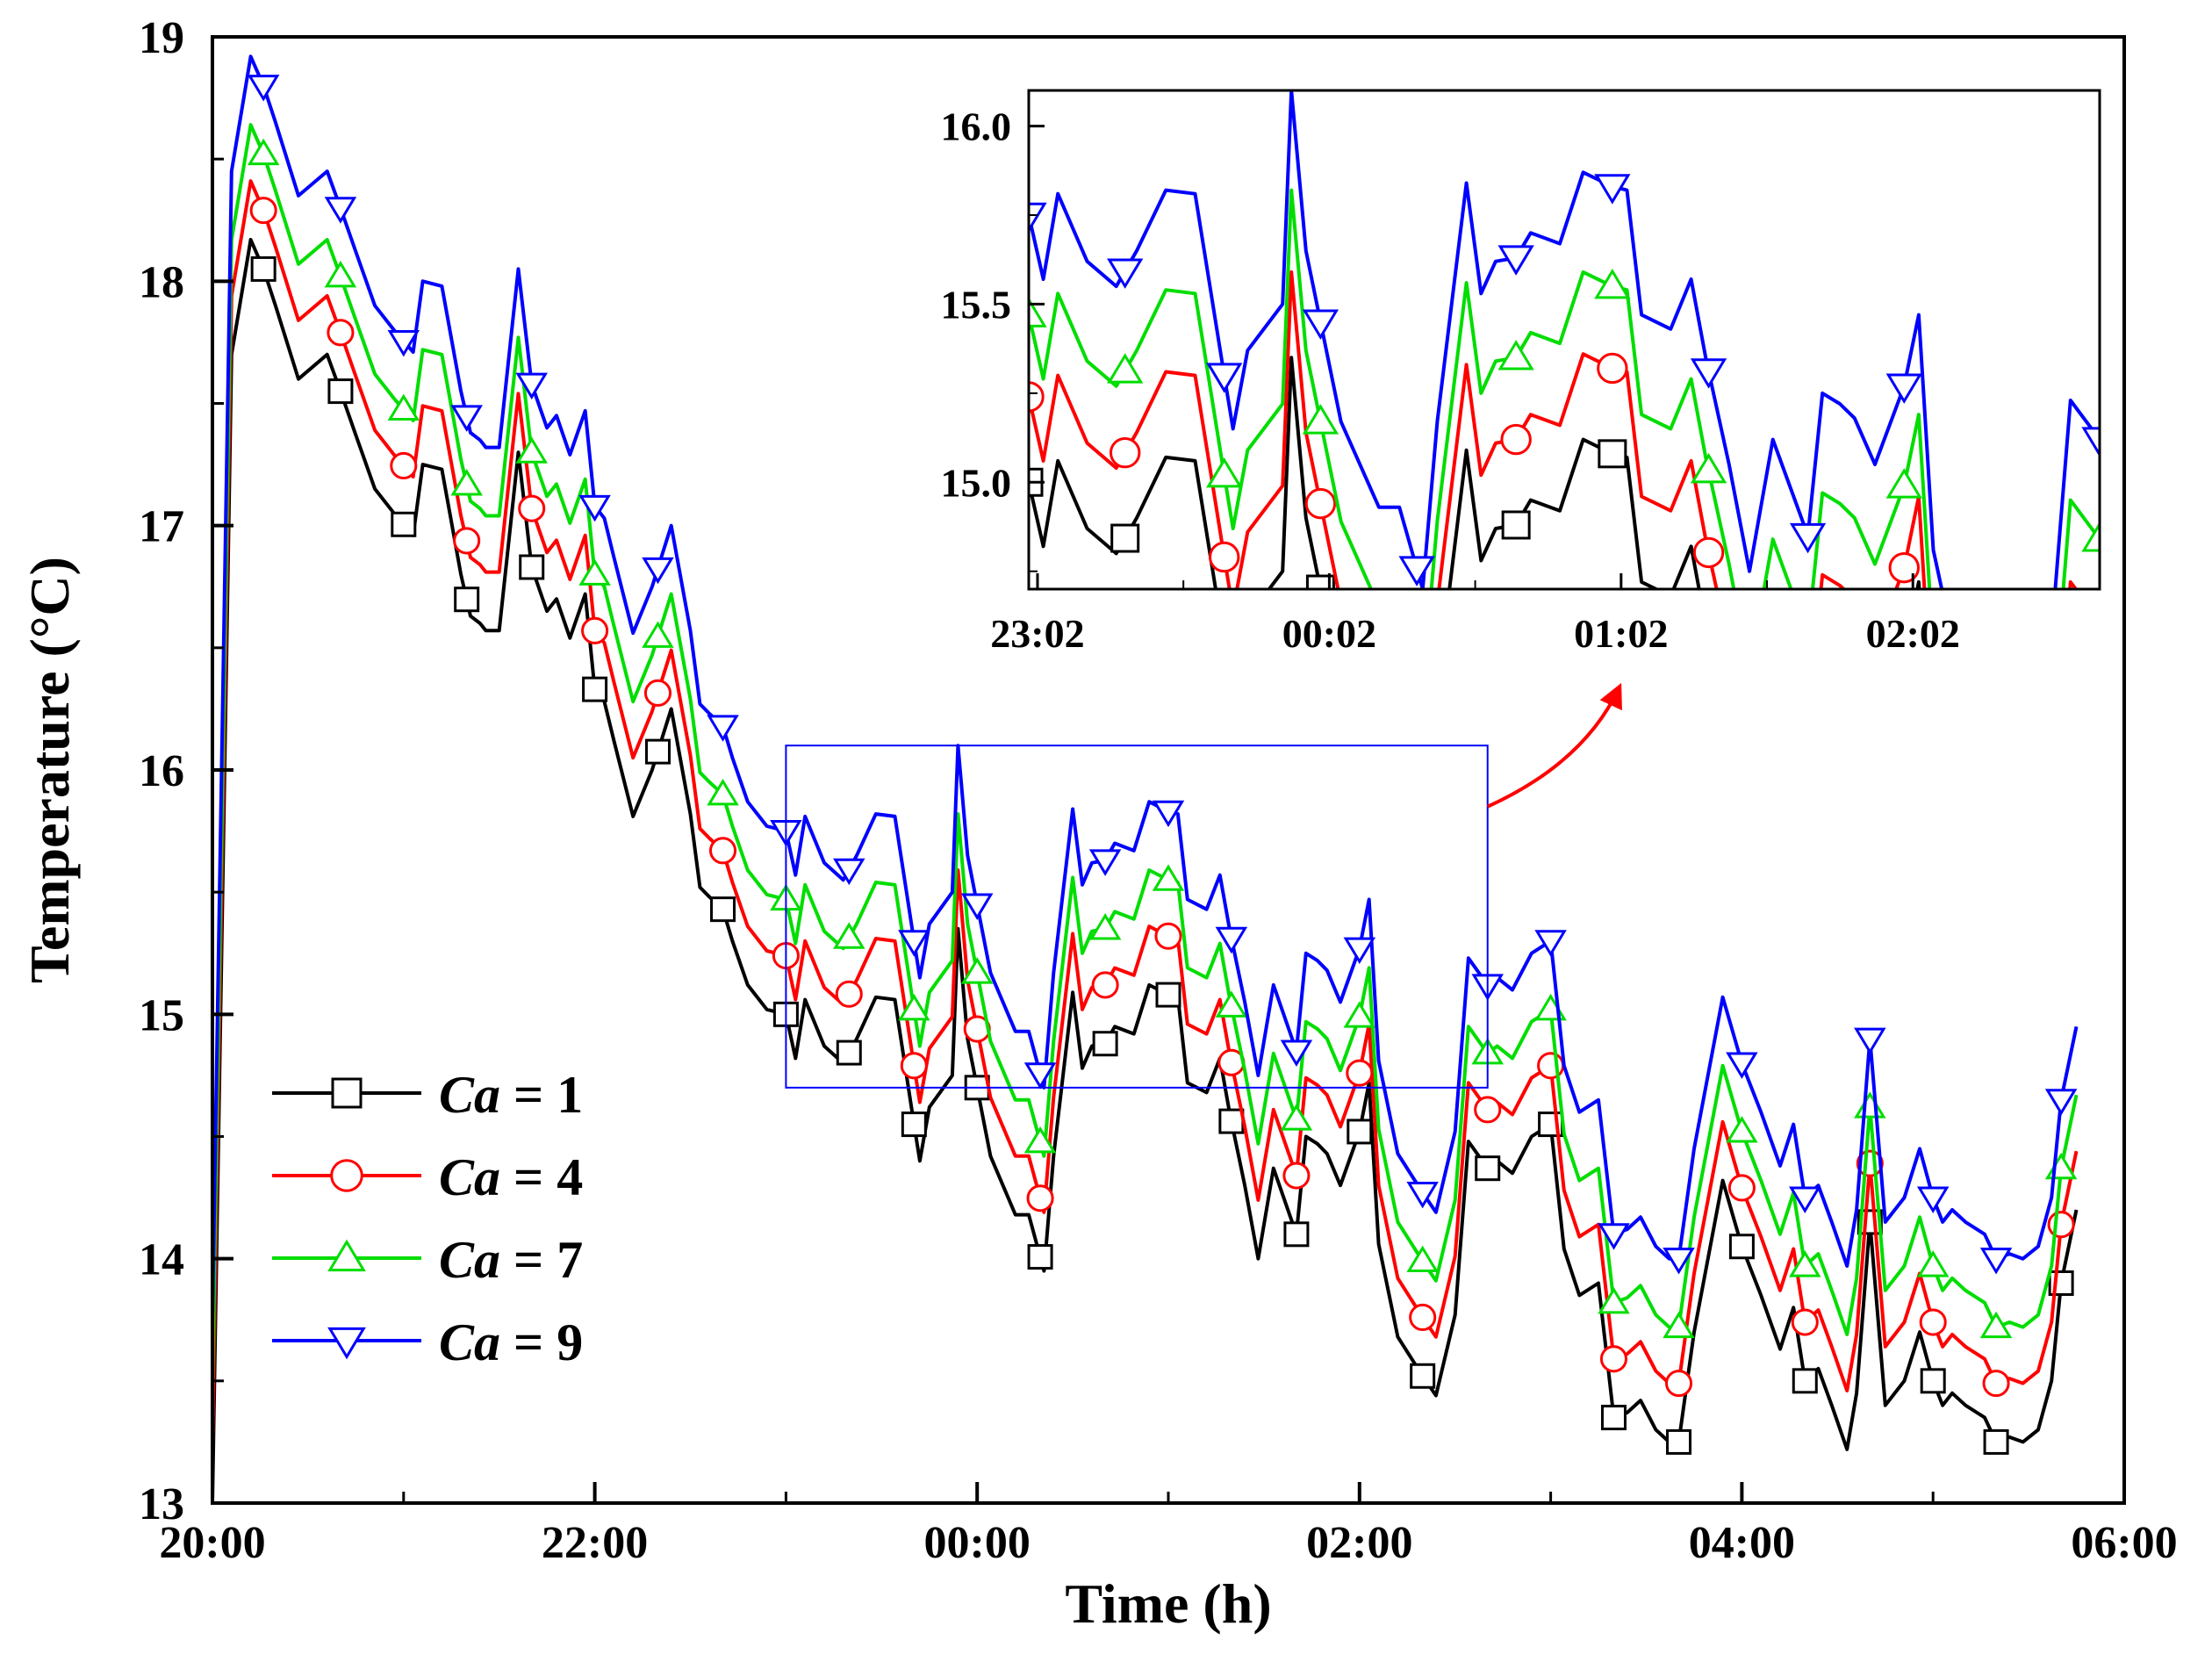  What do you see at coordinates (511, 1177) in the screenshot?
I see `legend-label: Ca = 4` at bounding box center [511, 1177].